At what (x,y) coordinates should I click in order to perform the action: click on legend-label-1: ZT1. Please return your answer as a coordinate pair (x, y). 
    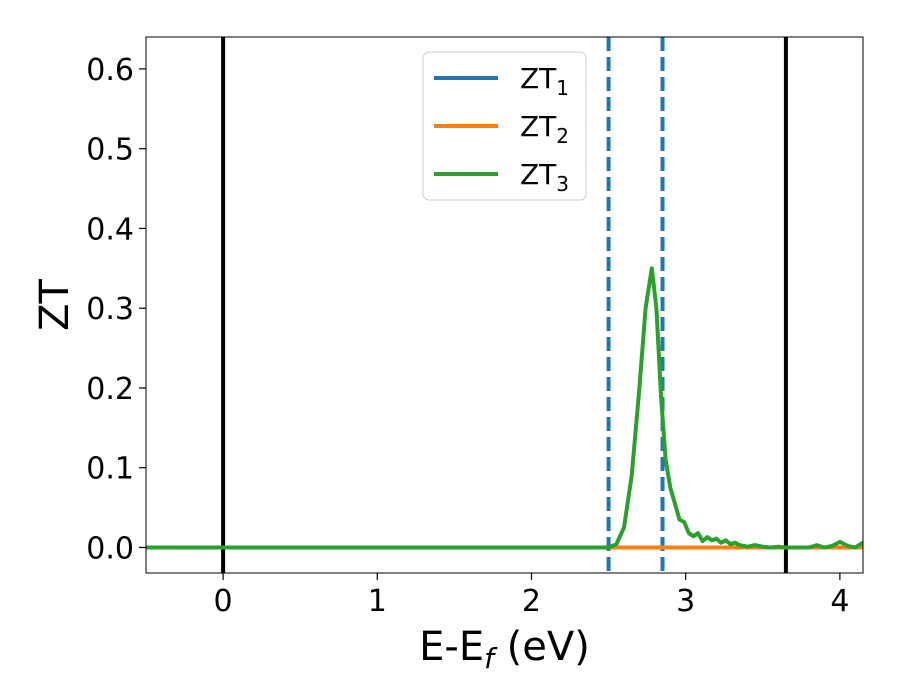
    Looking at the image, I should click on (544, 81).